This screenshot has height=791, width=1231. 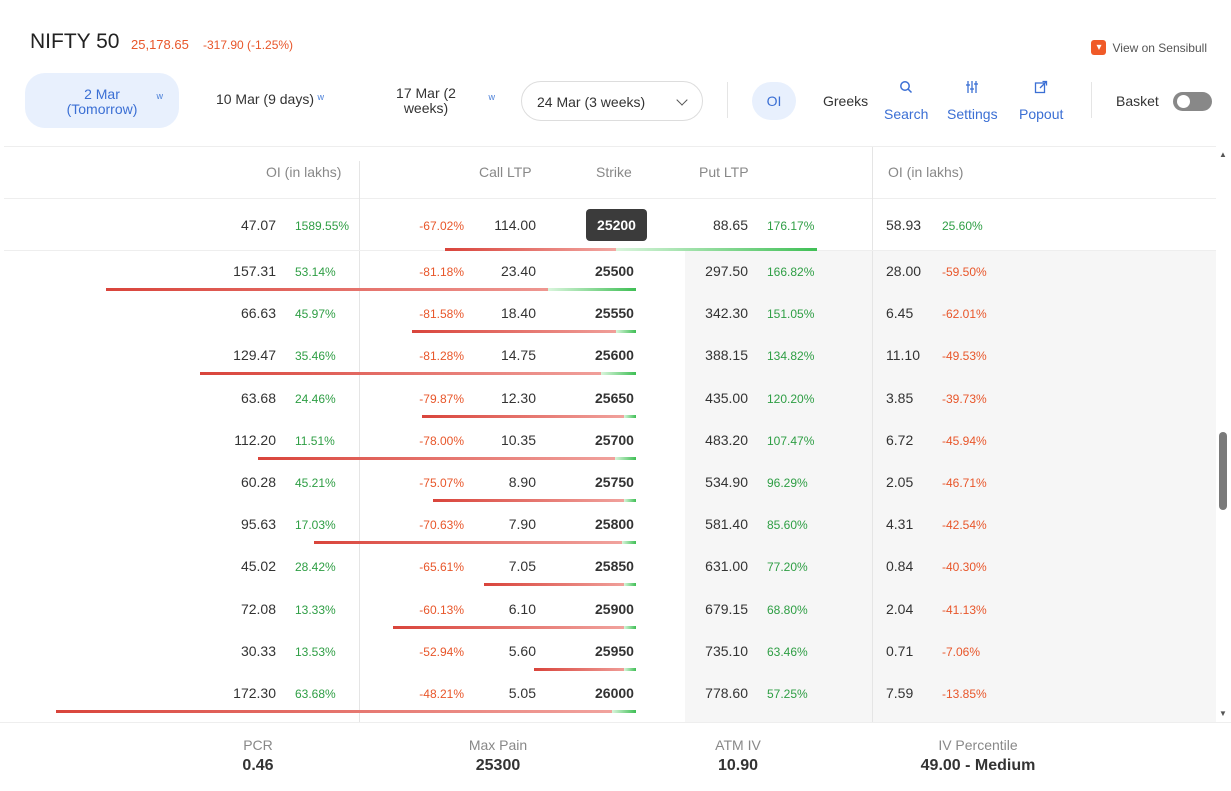 What do you see at coordinates (906, 101) in the screenshot?
I see `search-button: Search` at bounding box center [906, 101].